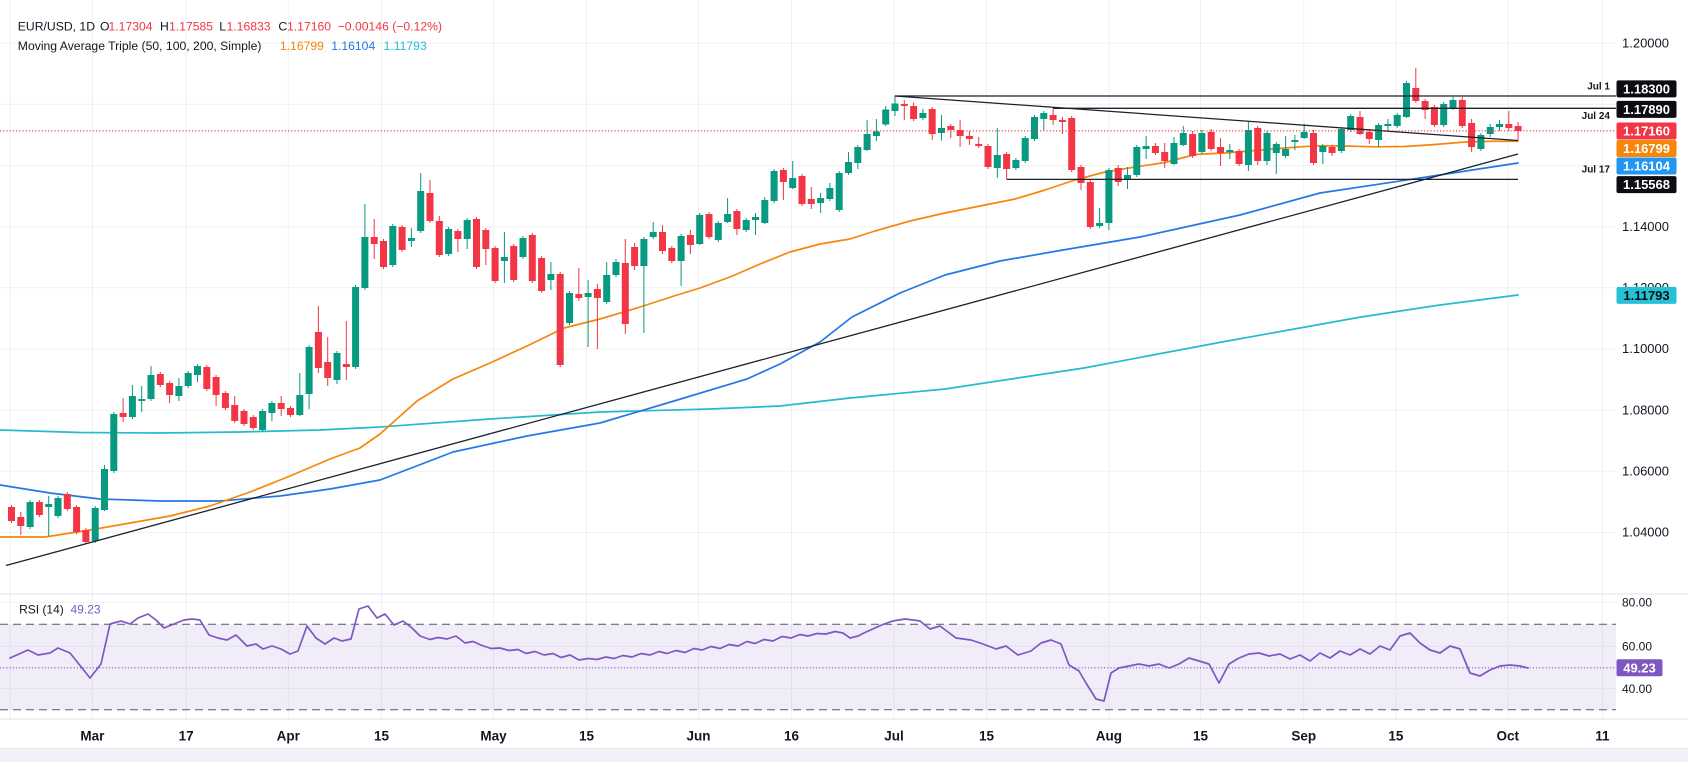 The width and height of the screenshot is (1688, 767). I want to click on svg-text: 1.10000, so click(1645, 348).